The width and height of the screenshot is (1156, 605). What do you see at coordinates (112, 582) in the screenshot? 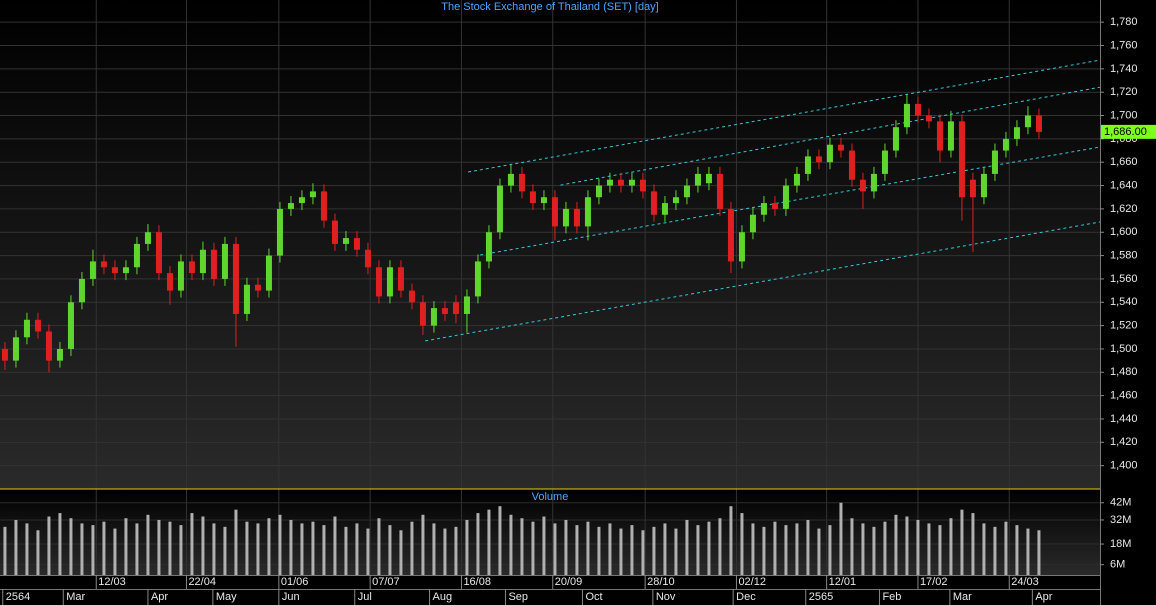
I see `x-tick-label: 12/03` at bounding box center [112, 582].